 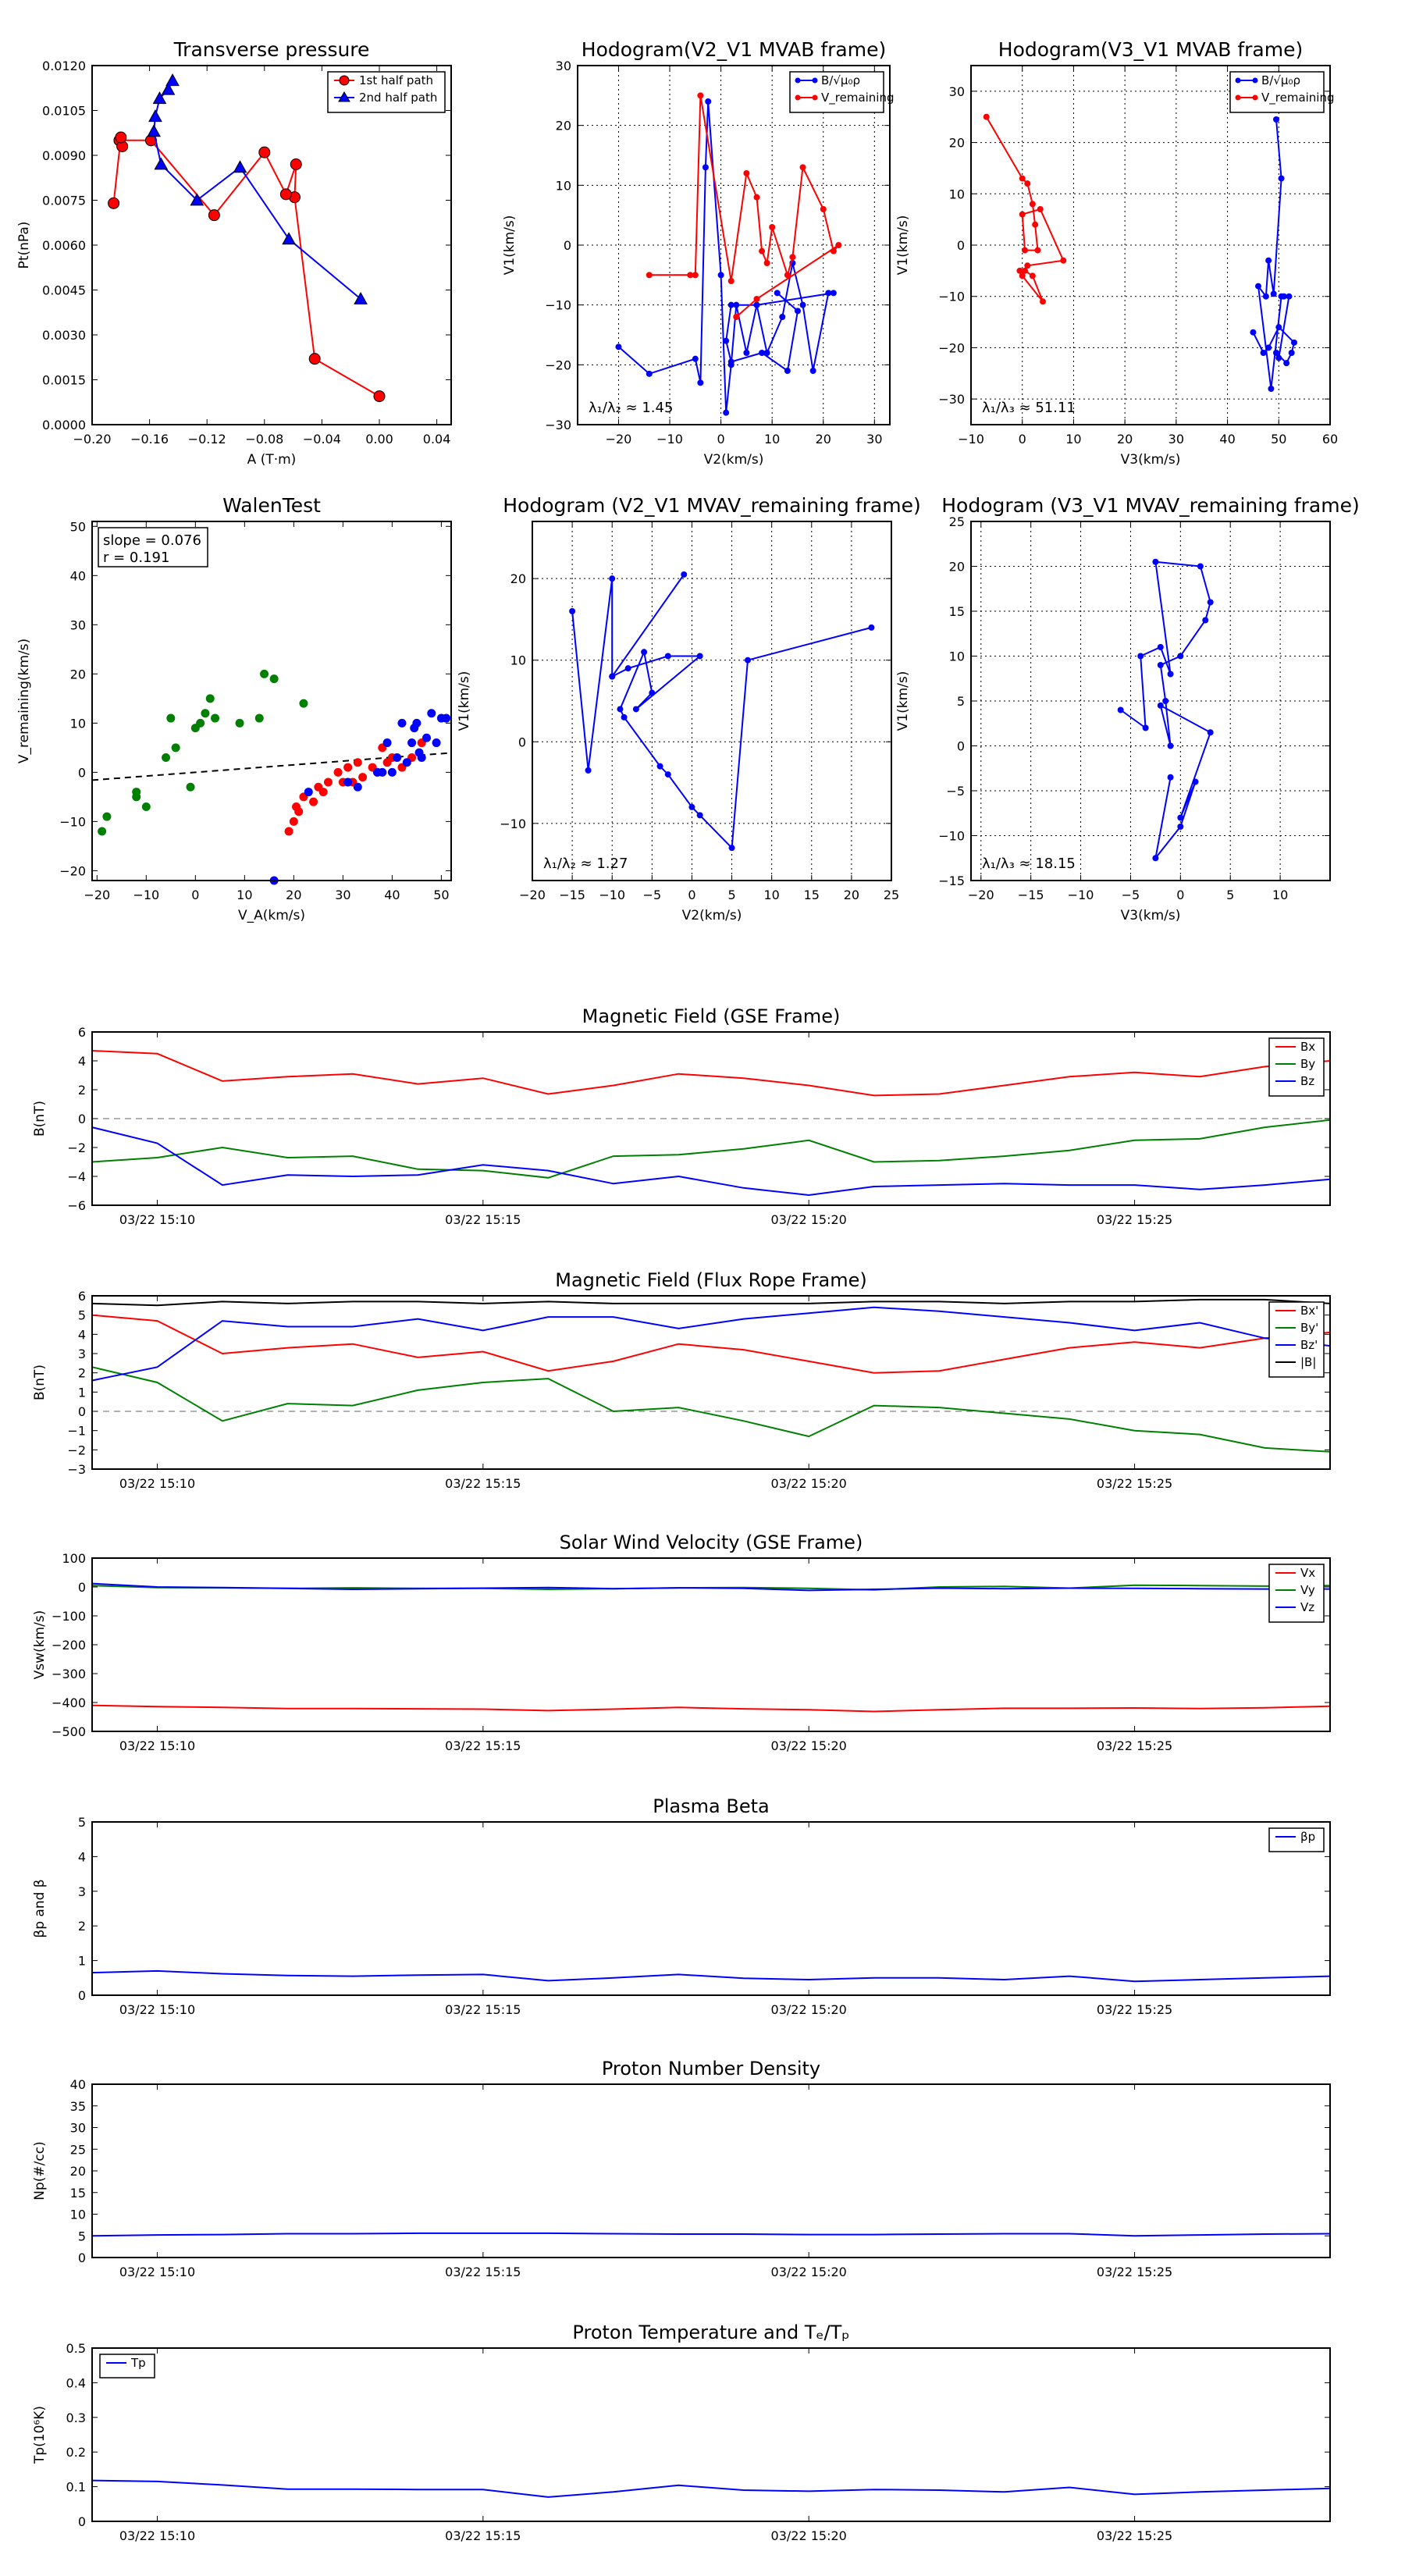 What do you see at coordinates (146, 895) in the screenshot?
I see `x-tick-label: −10` at bounding box center [146, 895].